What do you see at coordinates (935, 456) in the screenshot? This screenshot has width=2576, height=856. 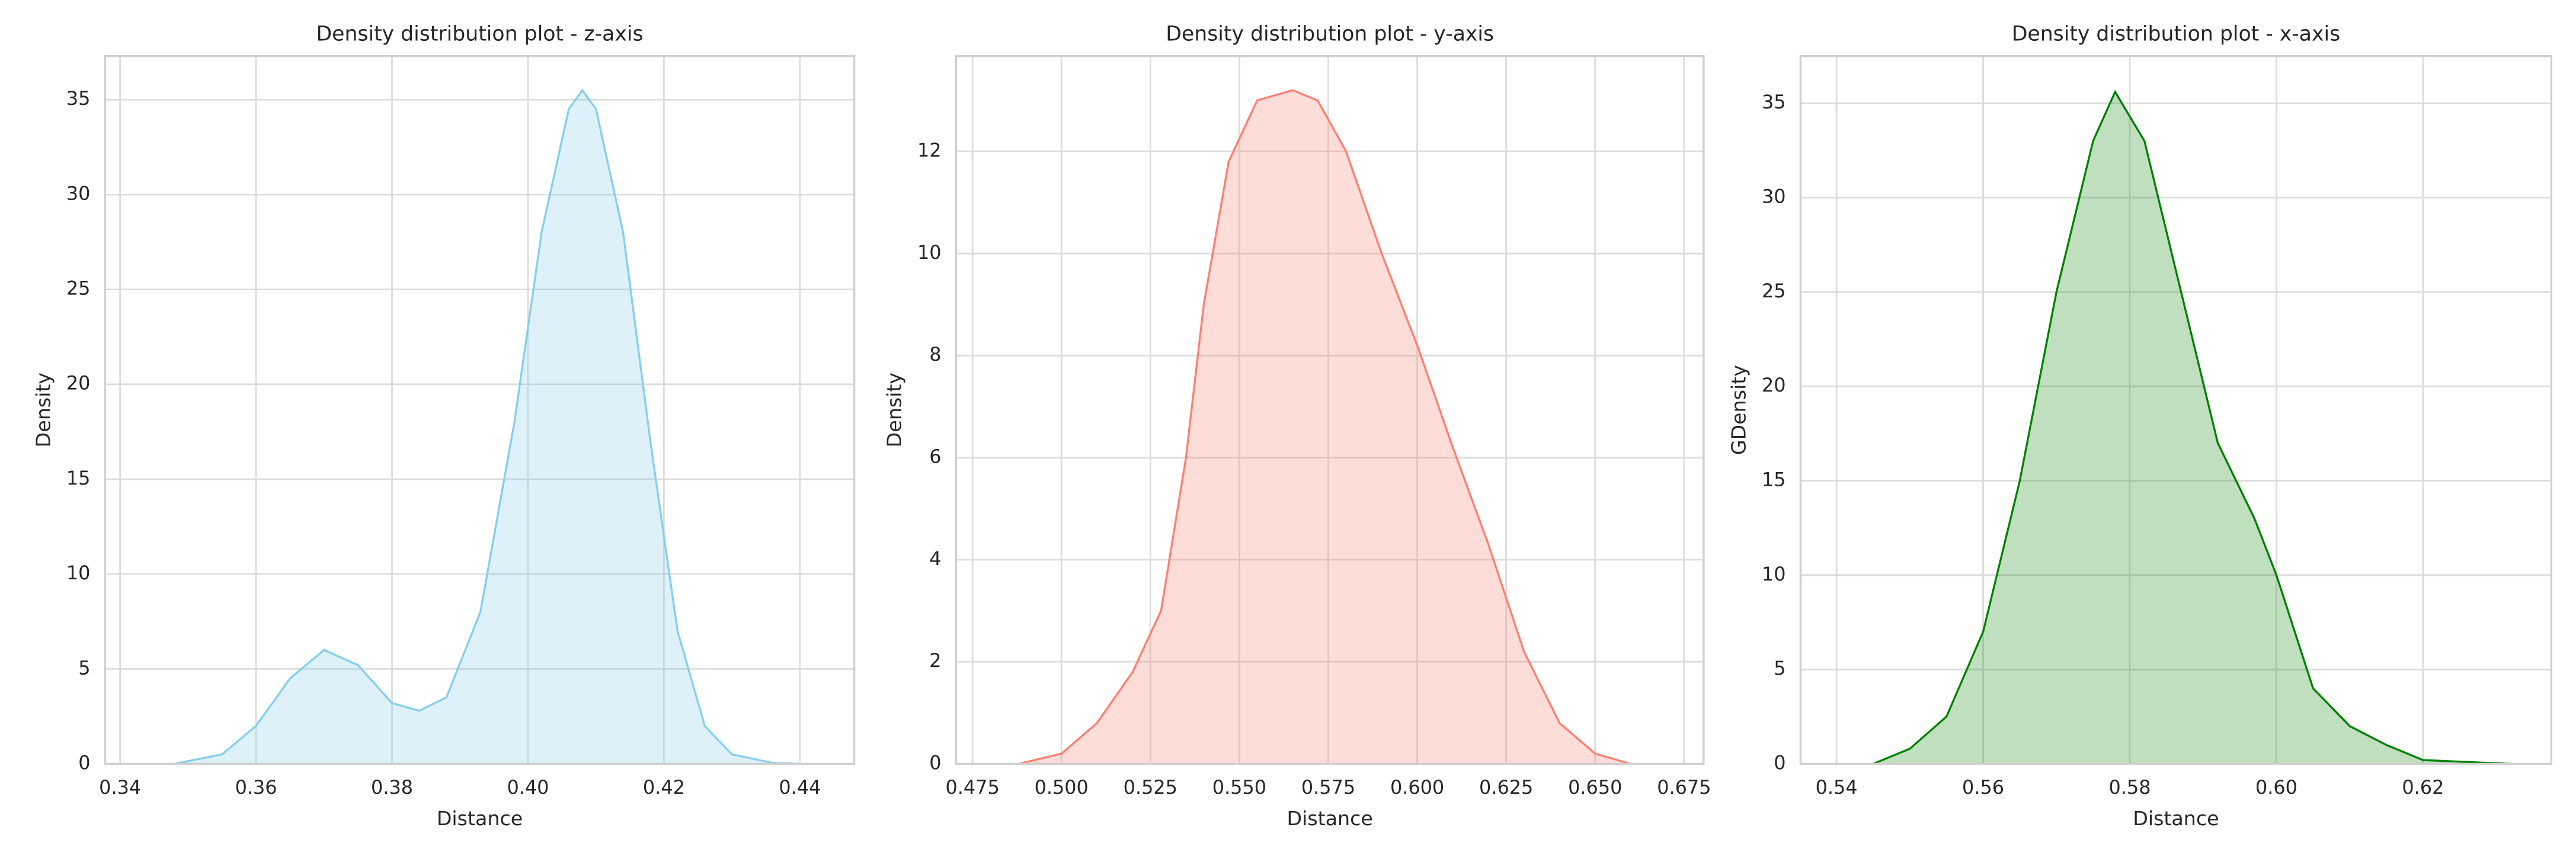 I see `y-tick-label: 6` at bounding box center [935, 456].